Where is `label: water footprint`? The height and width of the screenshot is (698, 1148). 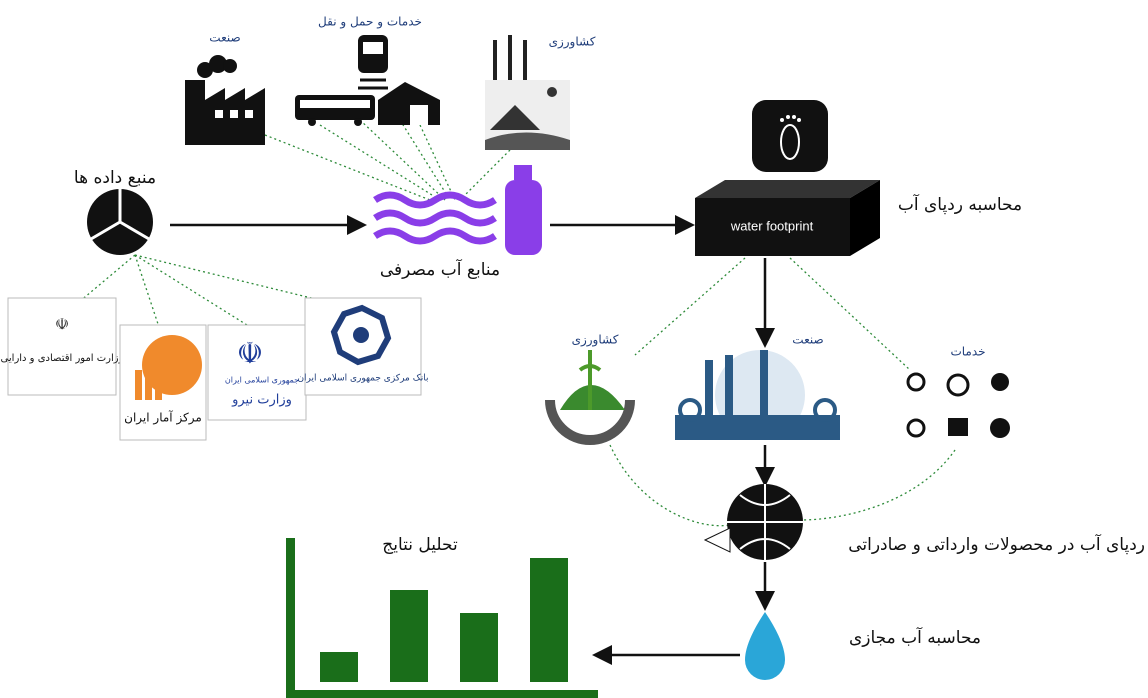
label: water footprint is located at coordinates (772, 225).